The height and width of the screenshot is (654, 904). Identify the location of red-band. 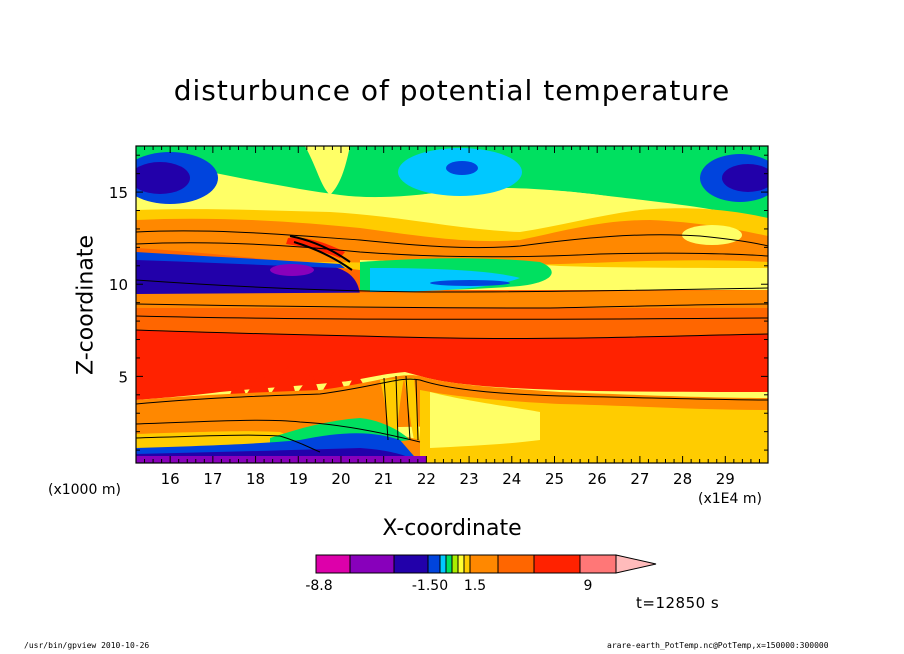
(452, 365).